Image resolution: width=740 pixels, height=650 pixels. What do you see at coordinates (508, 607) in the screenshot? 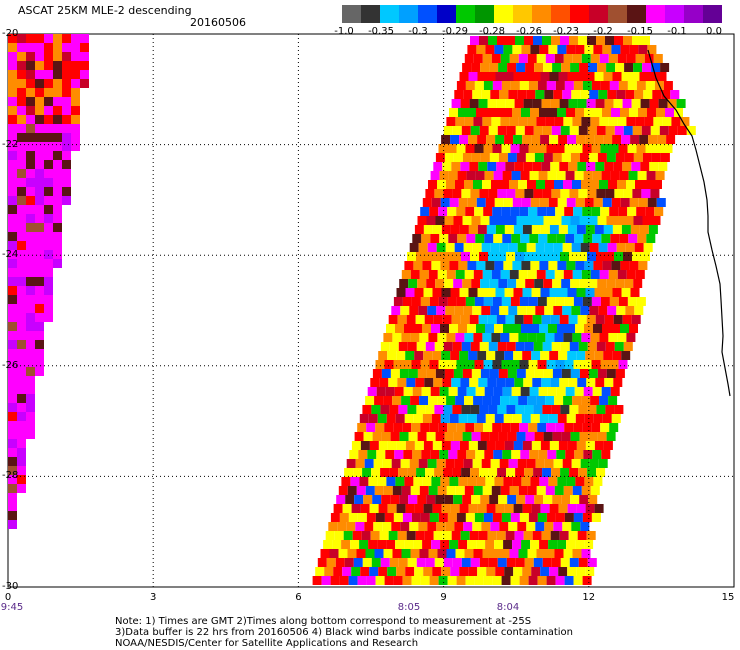
I see `time-label: 8:04` at bounding box center [508, 607].